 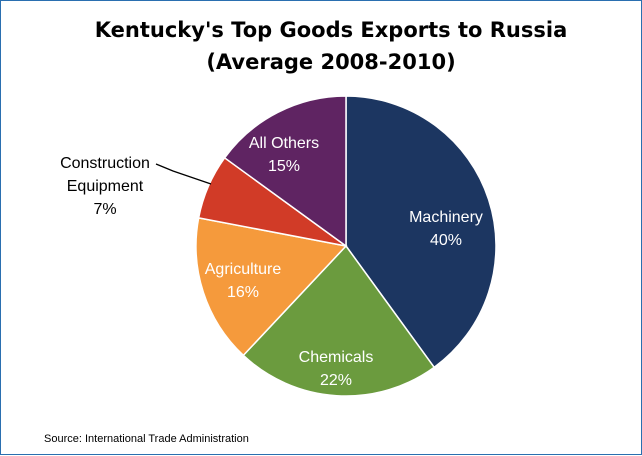 I want to click on chart-title-line-1: Kentucky's Top Goods Exports to Russia, so click(x=331, y=30).